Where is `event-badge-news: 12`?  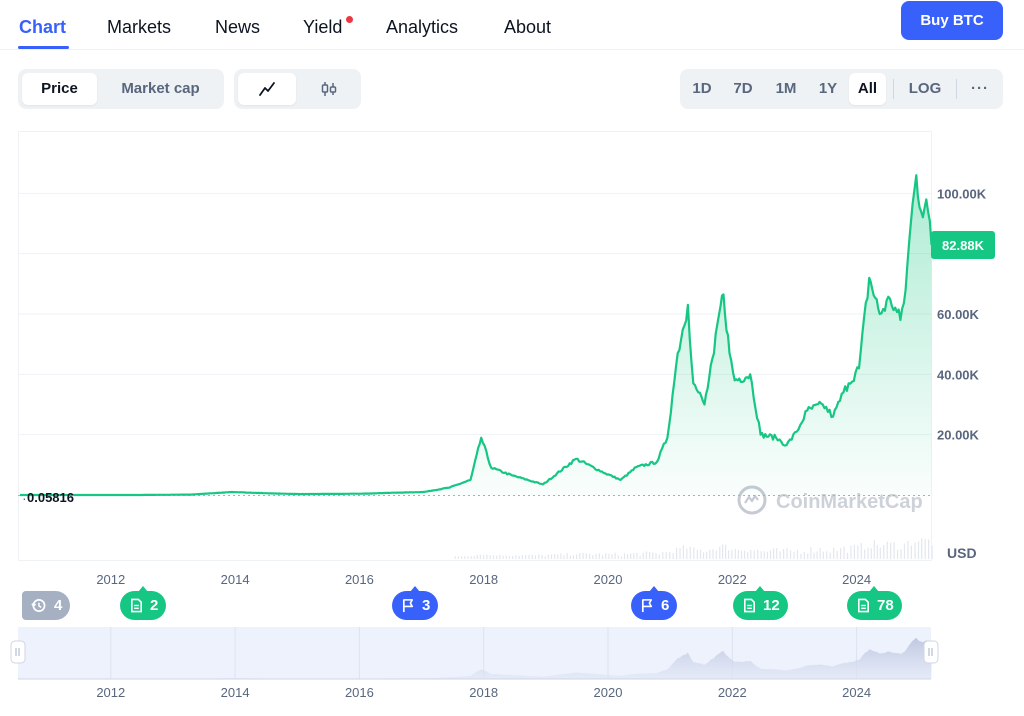
event-badge-news: 12 is located at coordinates (760, 603).